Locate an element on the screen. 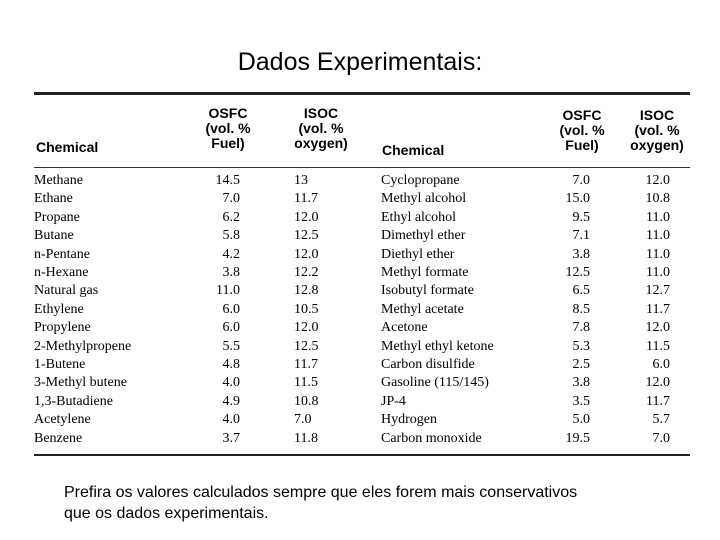  chemical-name-right: Dimethyl ether is located at coordinates (423, 236).